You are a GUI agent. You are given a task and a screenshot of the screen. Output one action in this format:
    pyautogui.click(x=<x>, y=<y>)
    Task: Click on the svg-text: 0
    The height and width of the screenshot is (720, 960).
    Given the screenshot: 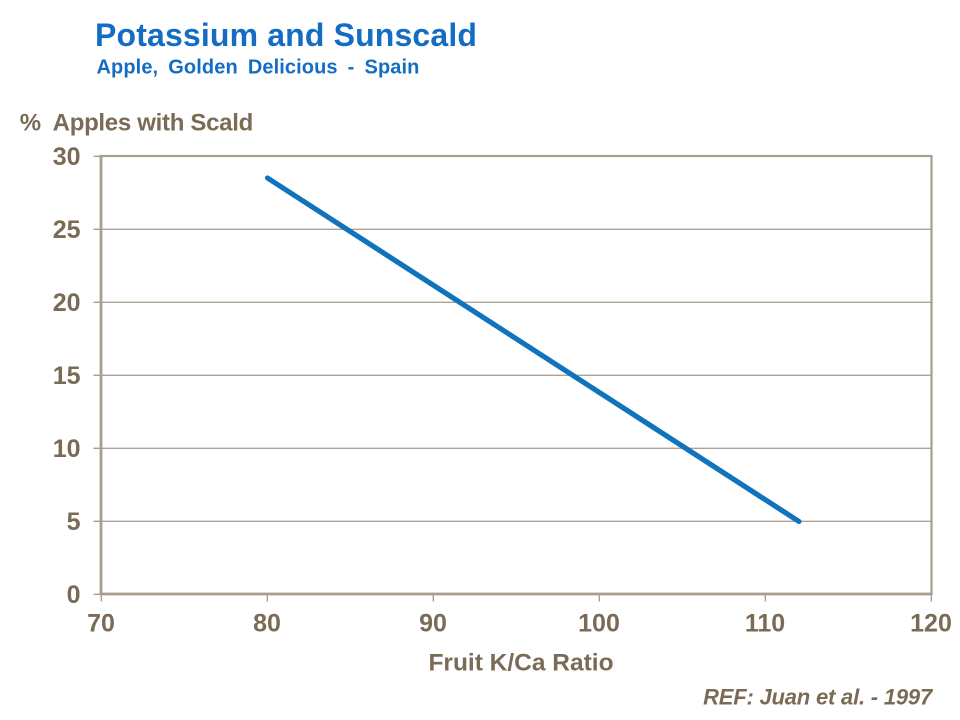 What is the action you would take?
    pyautogui.click(x=74, y=595)
    